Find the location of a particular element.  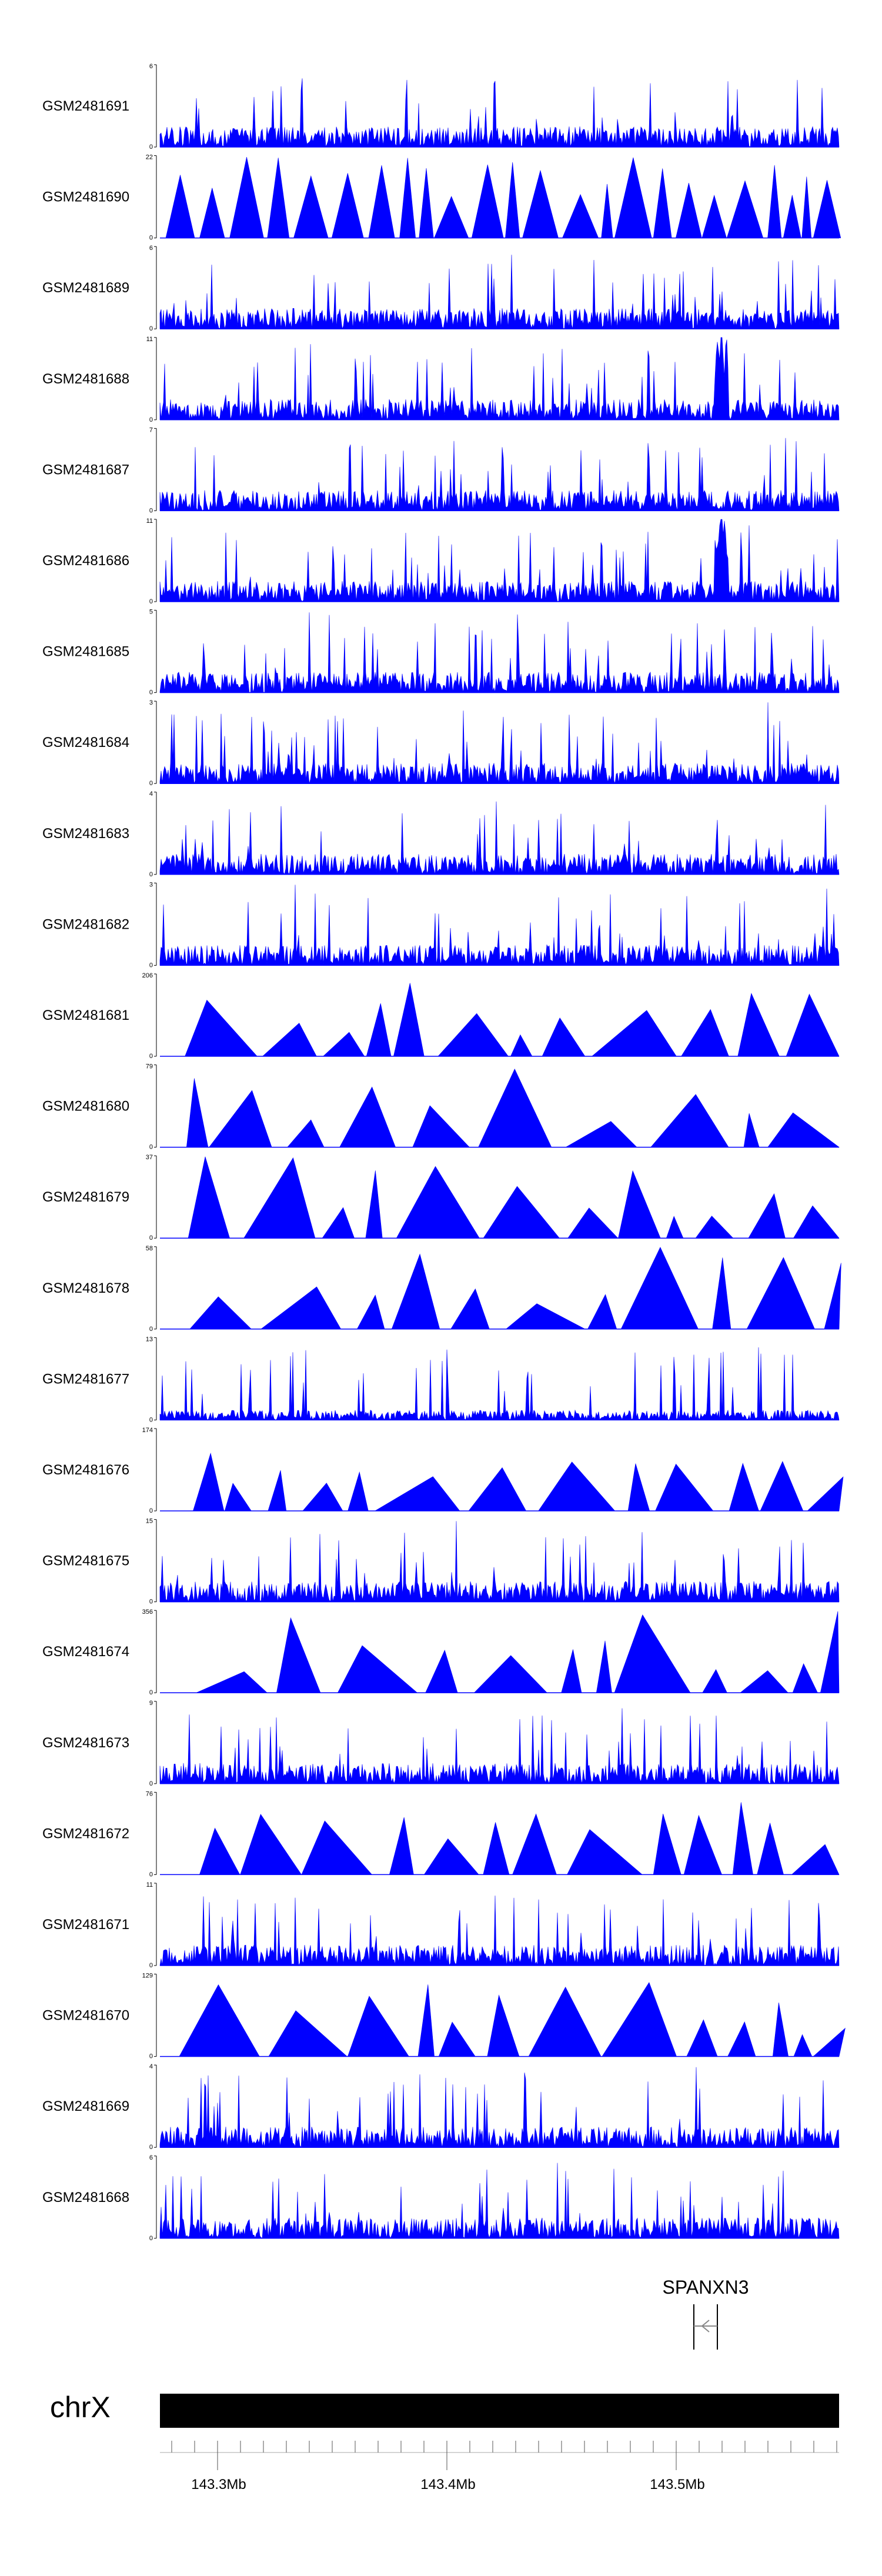

track-label: GSM2481685 is located at coordinates (85, 652).